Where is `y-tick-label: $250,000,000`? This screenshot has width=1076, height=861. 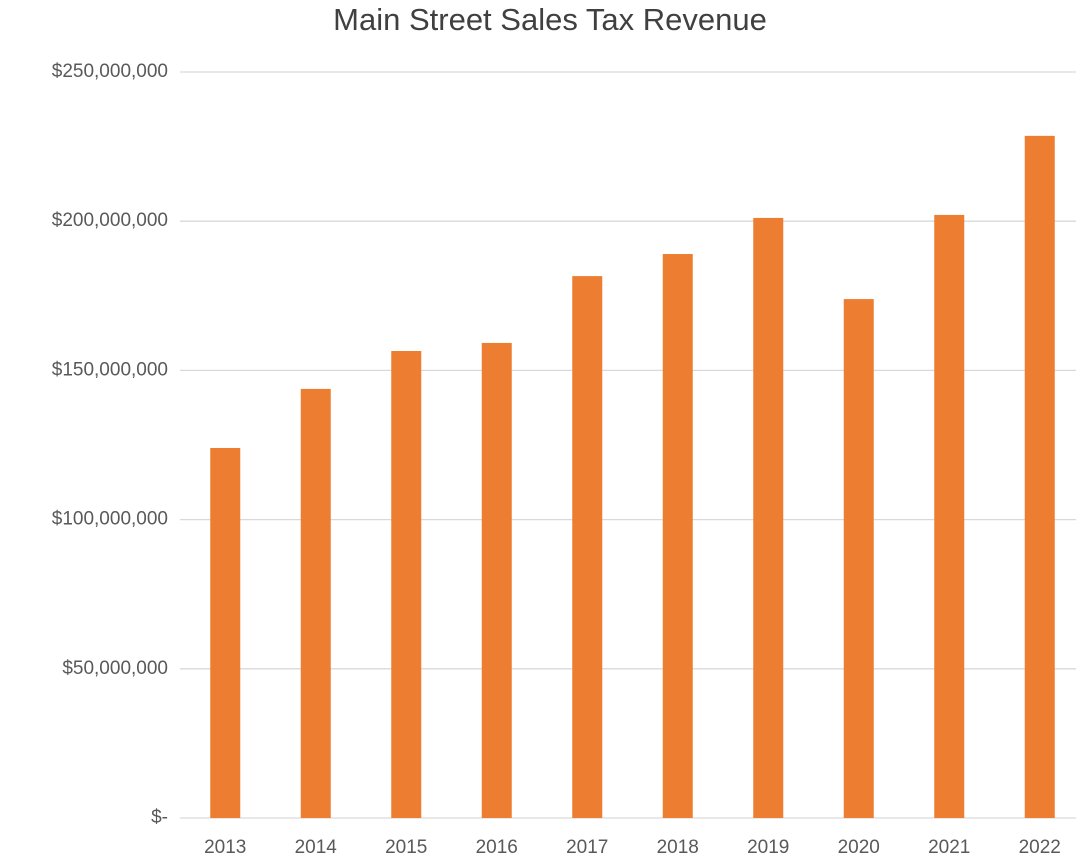 y-tick-label: $250,000,000 is located at coordinates (110, 71).